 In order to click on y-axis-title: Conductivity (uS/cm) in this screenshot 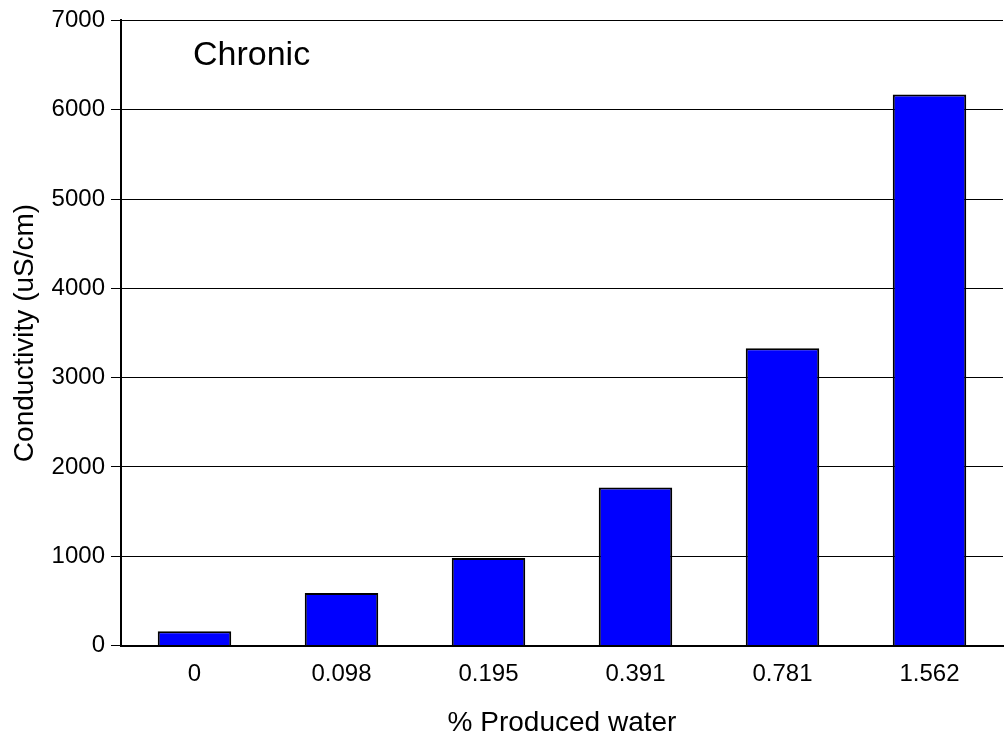, I will do `click(23, 333)`.